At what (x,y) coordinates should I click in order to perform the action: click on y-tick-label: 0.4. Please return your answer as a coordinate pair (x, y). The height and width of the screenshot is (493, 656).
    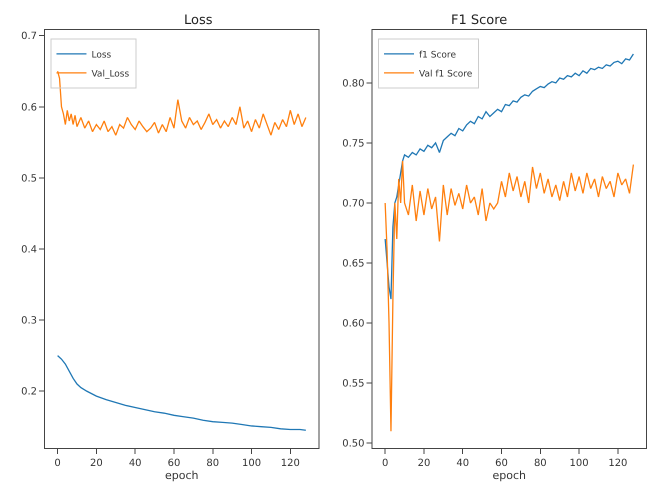
    Looking at the image, I should click on (29, 250).